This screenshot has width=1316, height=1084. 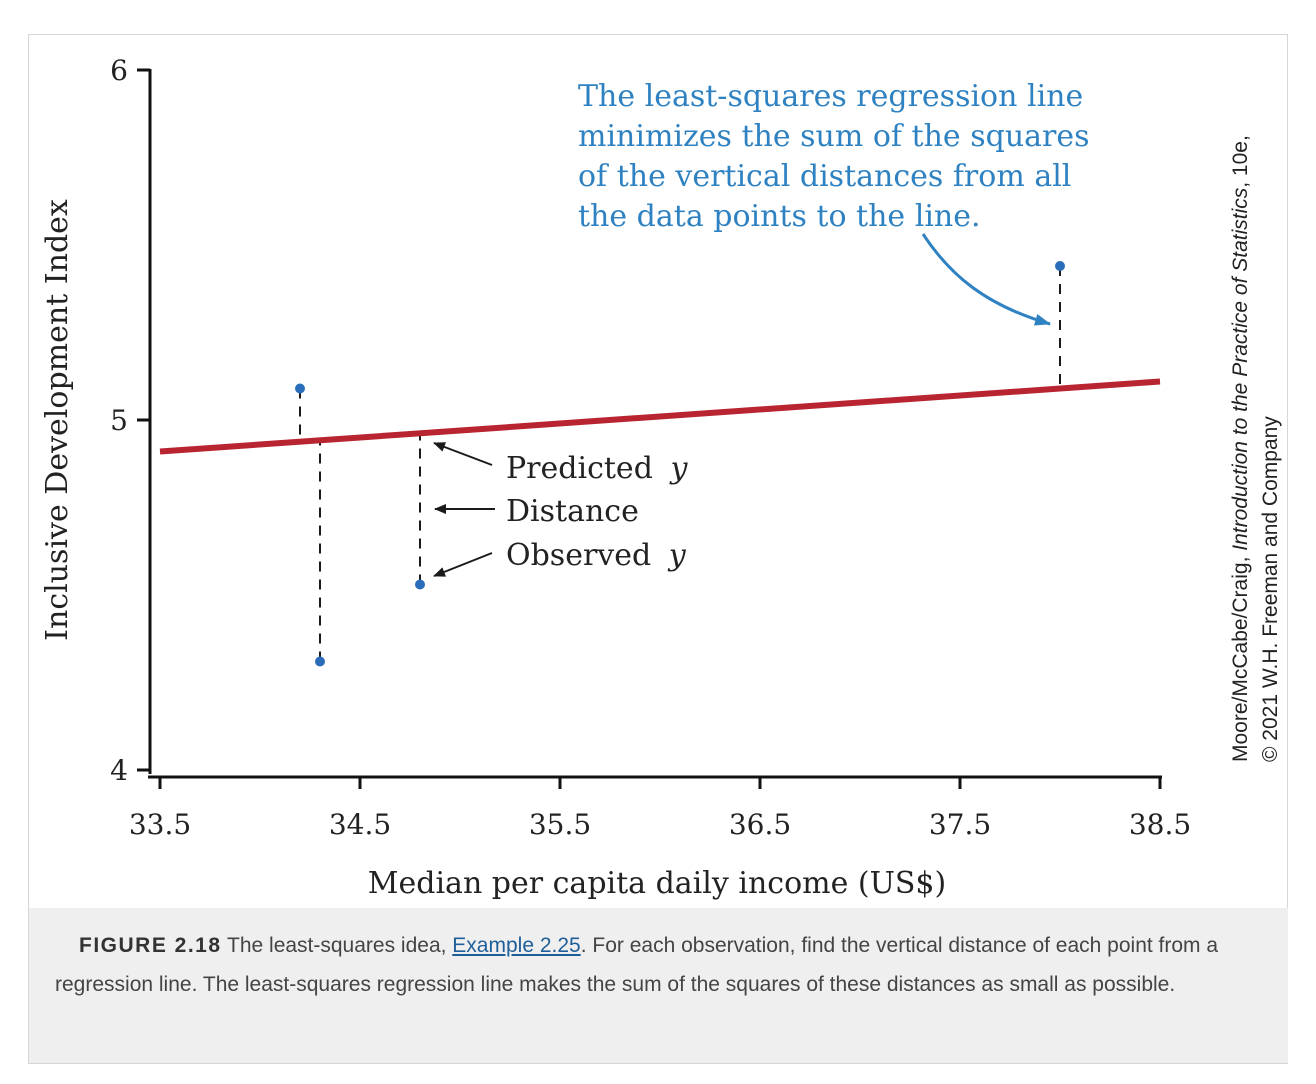 What do you see at coordinates (779, 216) in the screenshot?
I see `annotation-line: the data points to the line.` at bounding box center [779, 216].